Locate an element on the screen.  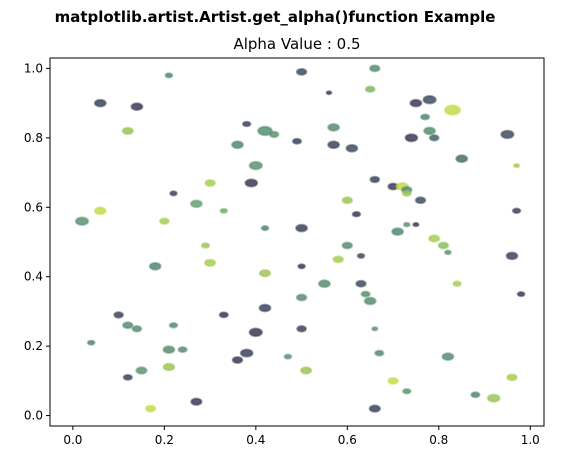
x-tick-label: 1.0 is located at coordinates (530, 440).